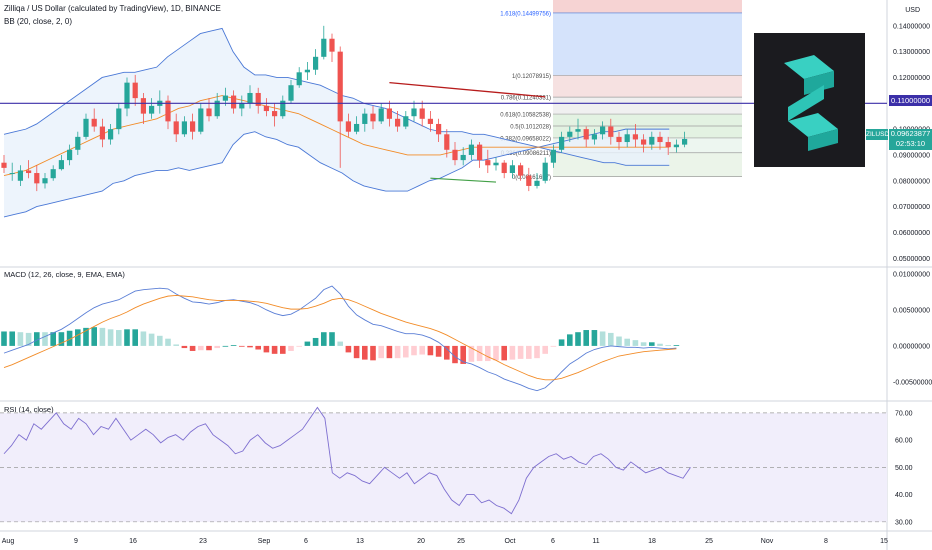 This screenshot has width=932, height=550. Describe the element at coordinates (911, 207) in the screenshot. I see `price-tick: 0.07000000` at that location.